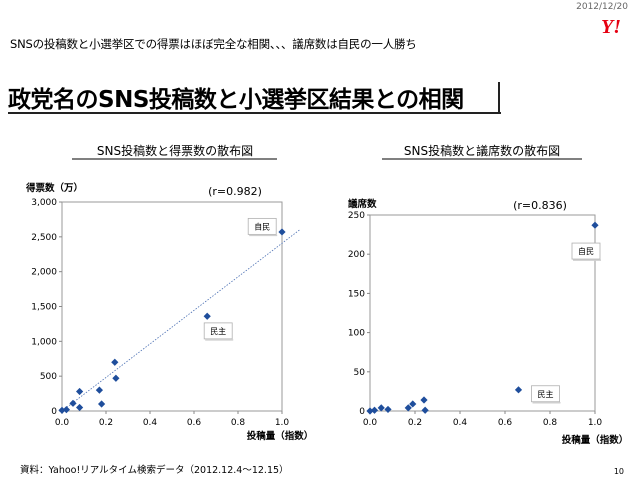  Describe the element at coordinates (48, 377) in the screenshot. I see `y-tick-label: 500` at that location.